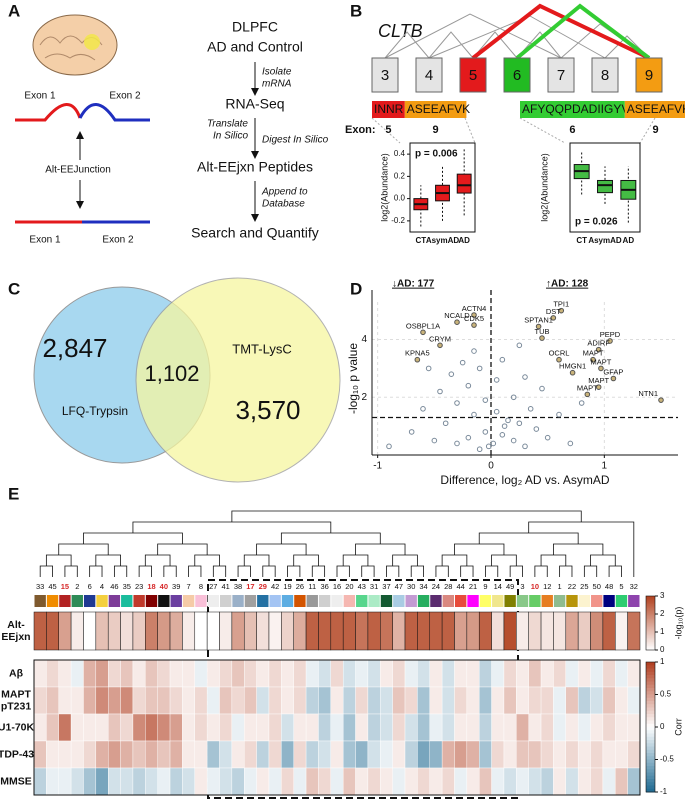  I want to click on module-number: 11, so click(312, 586).